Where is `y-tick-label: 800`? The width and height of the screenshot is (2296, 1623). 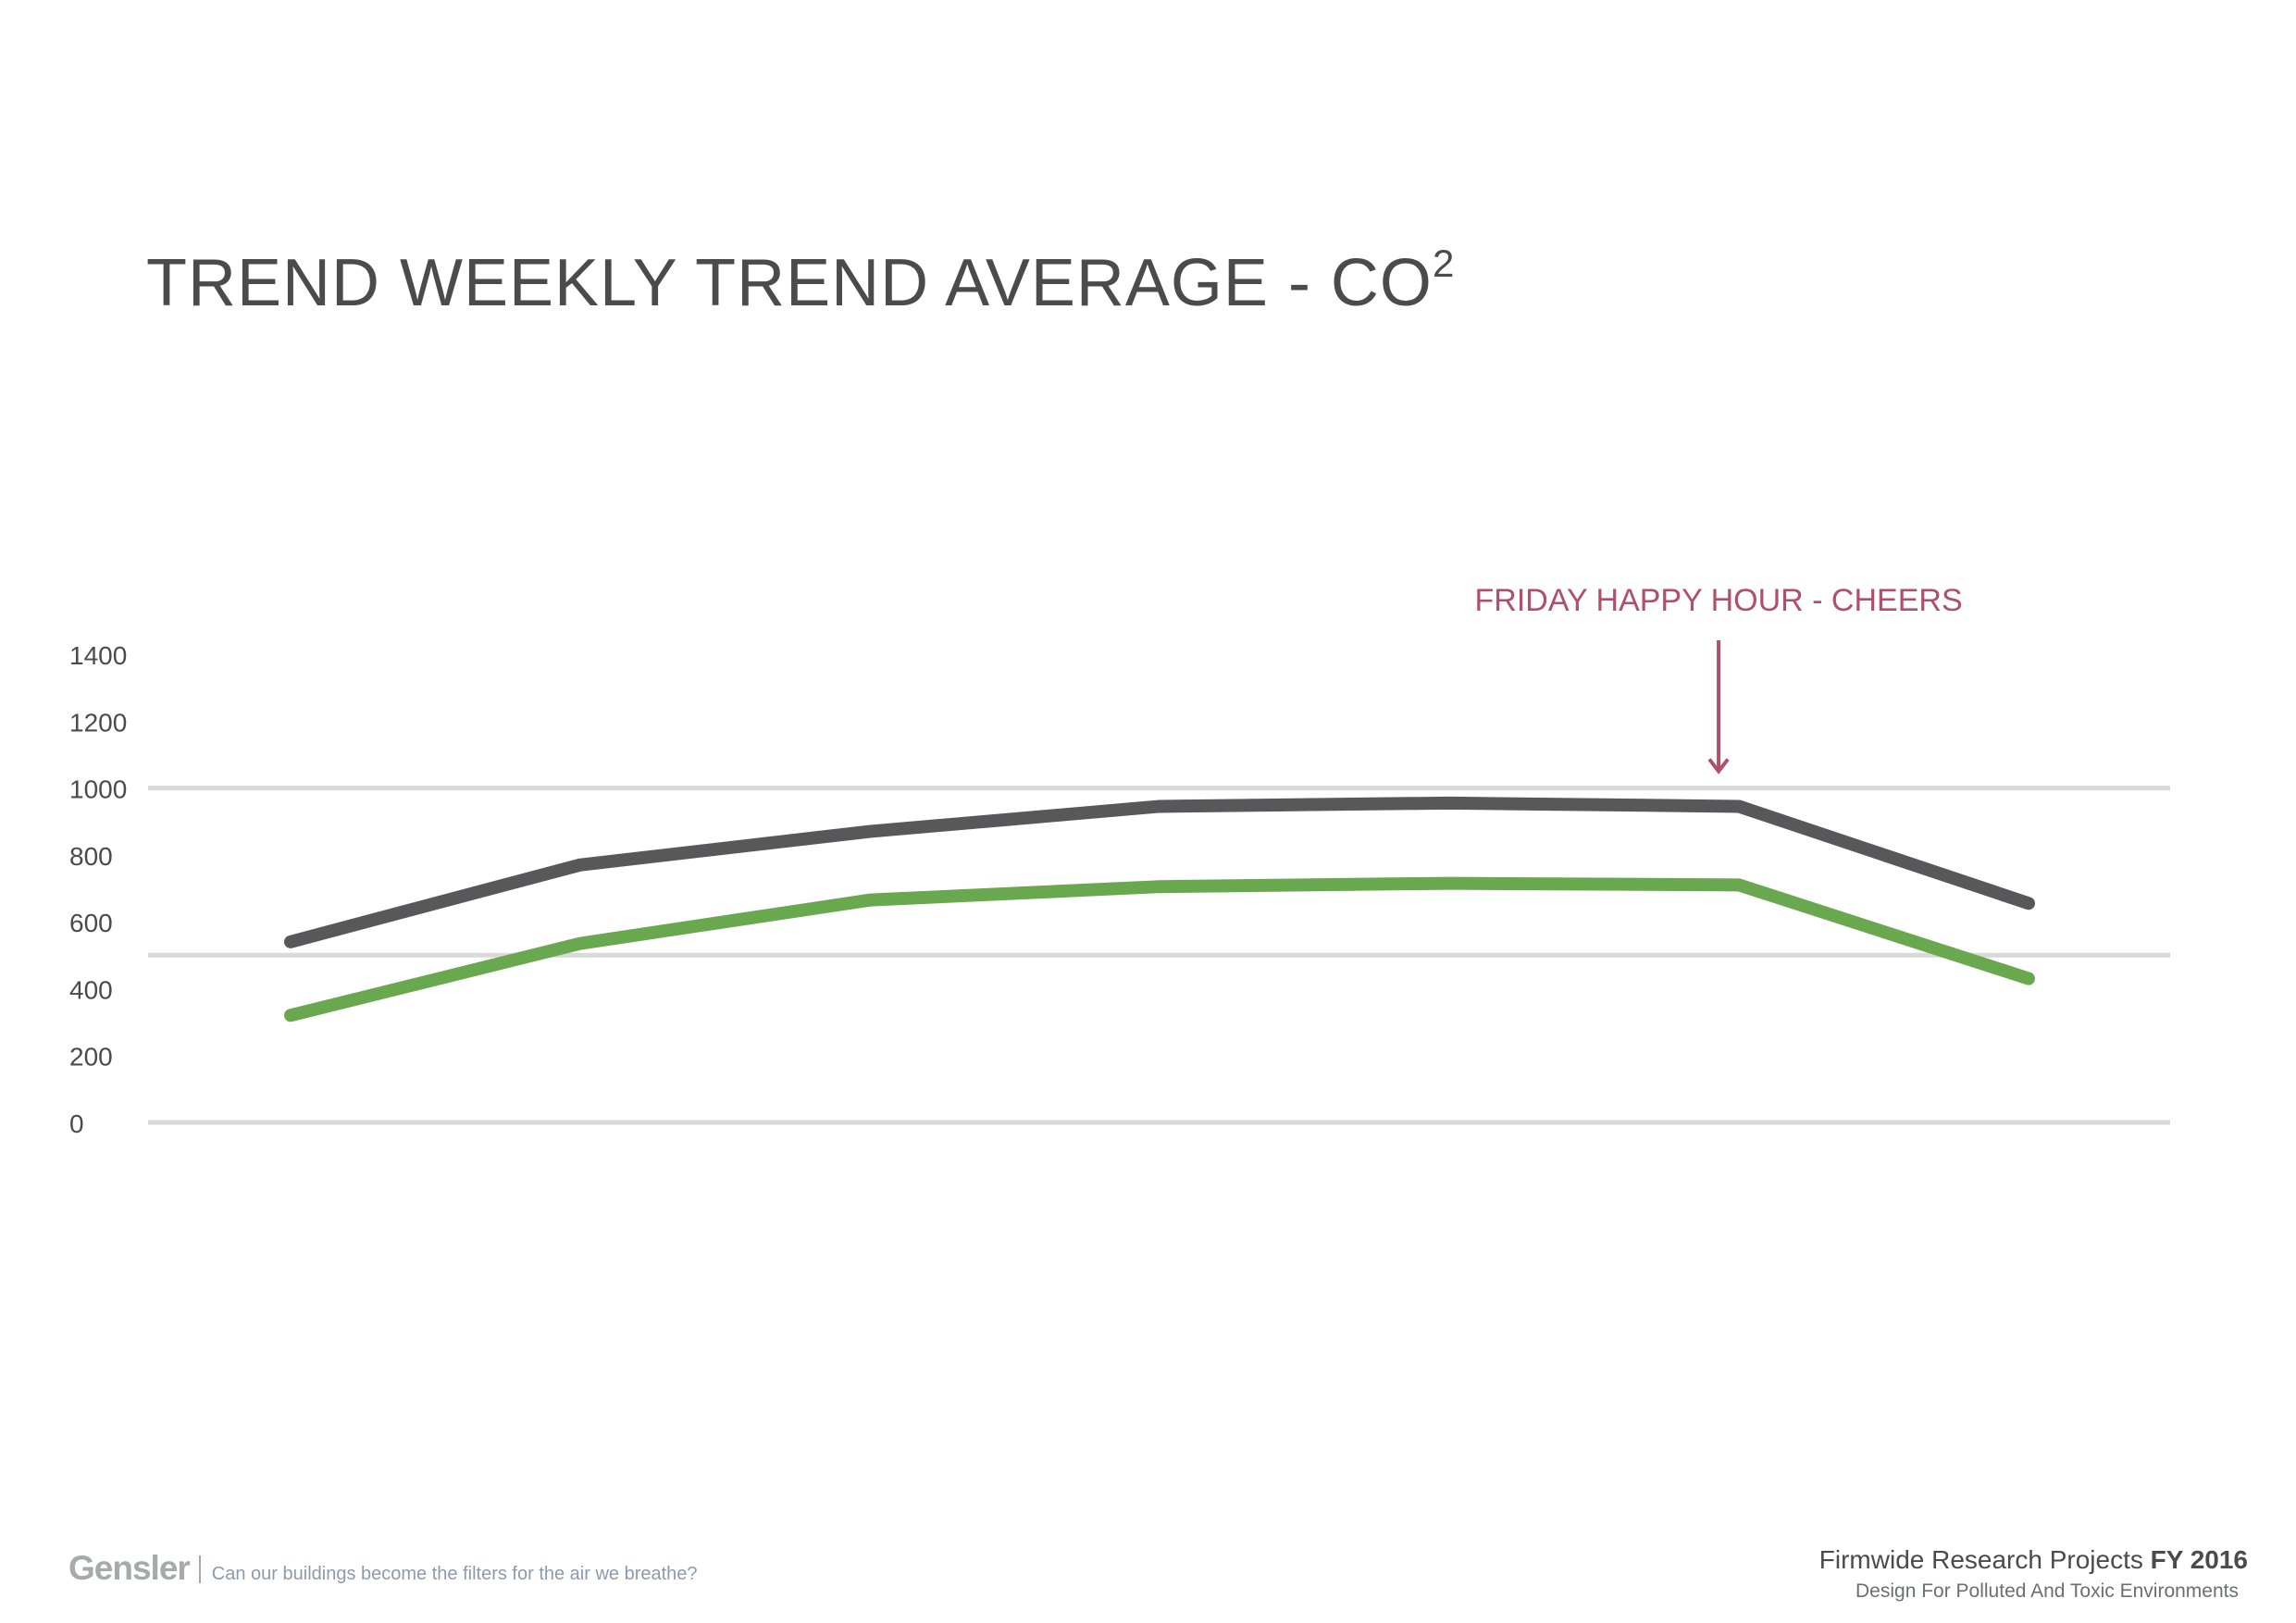 y-tick-label: 800 is located at coordinates (91, 856).